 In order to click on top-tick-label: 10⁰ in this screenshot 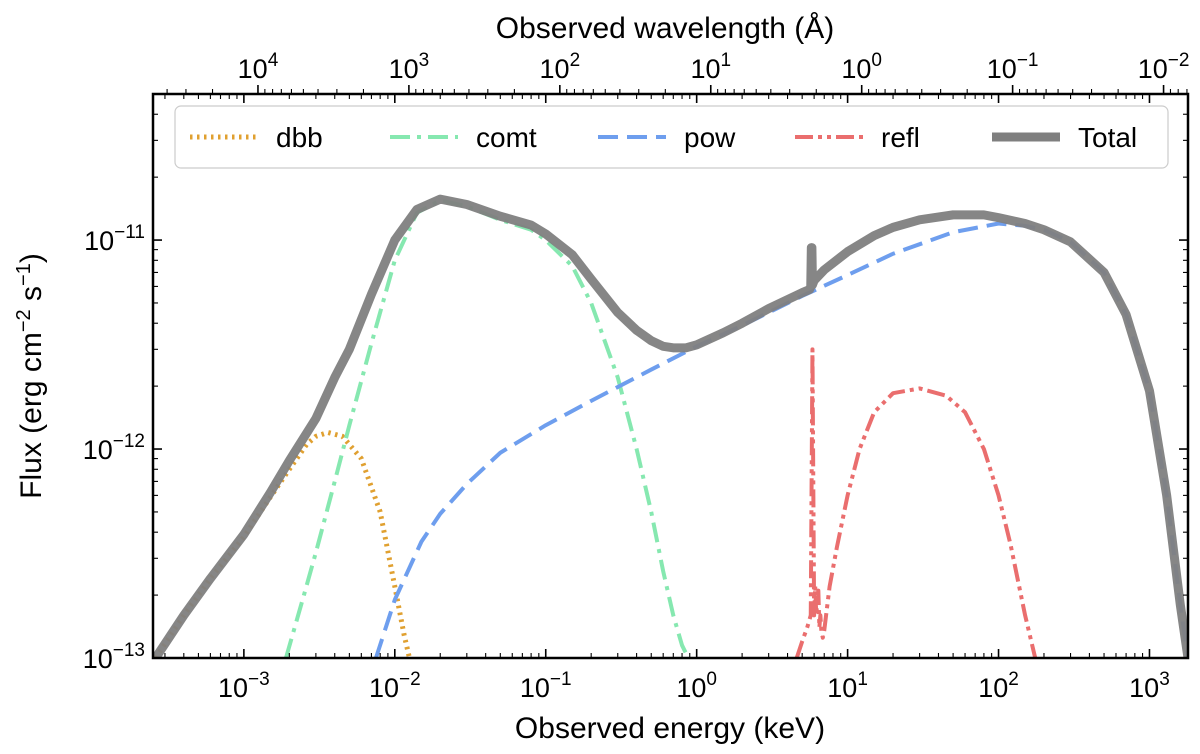, I will do `click(861, 67)`.